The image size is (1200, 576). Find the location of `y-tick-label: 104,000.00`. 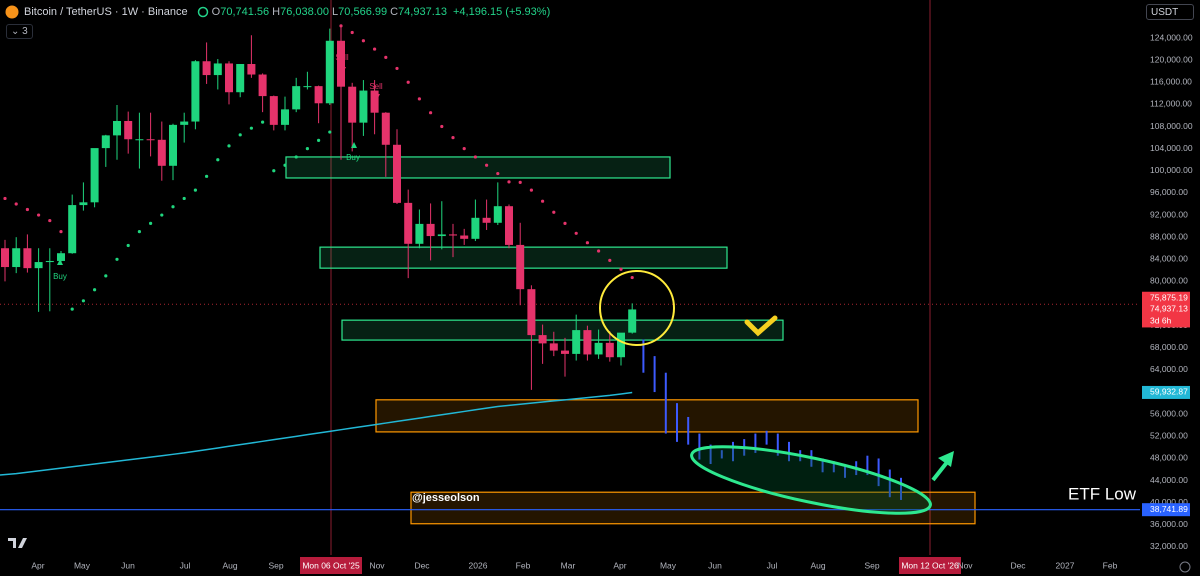

y-tick-label: 104,000.00 is located at coordinates (1171, 148).